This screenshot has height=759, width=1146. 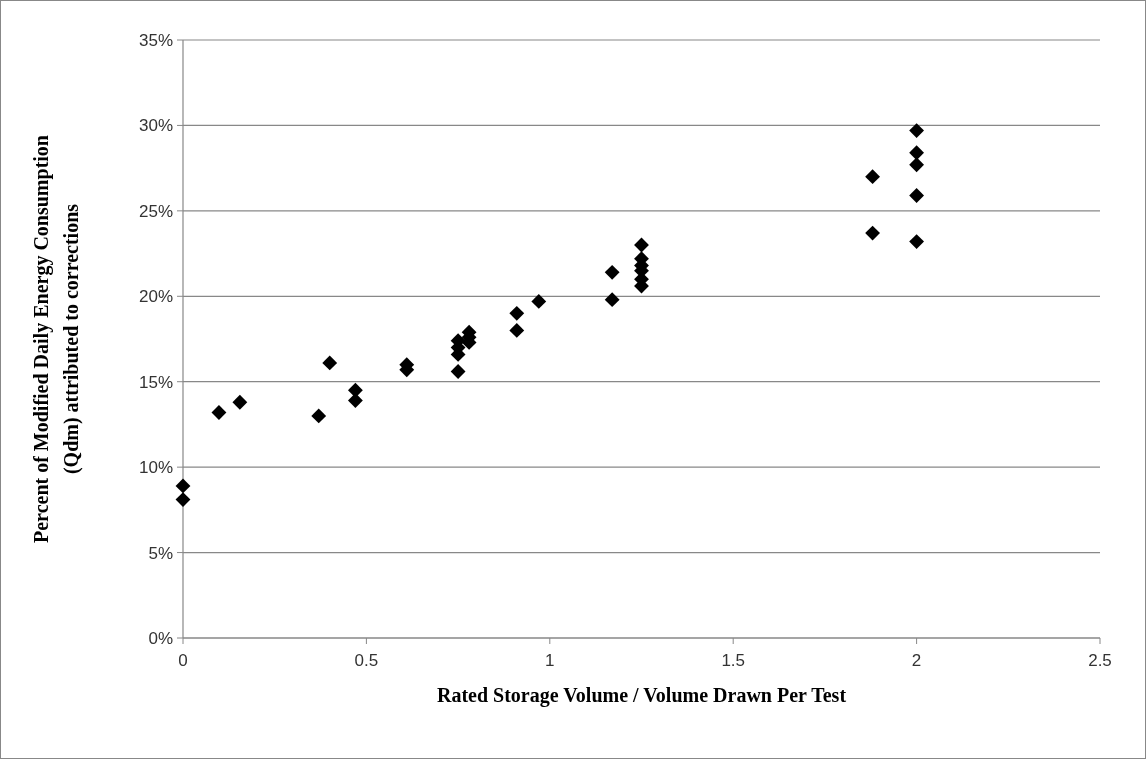 I want to click on y-tick-label: 20%, so click(x=155, y=297).